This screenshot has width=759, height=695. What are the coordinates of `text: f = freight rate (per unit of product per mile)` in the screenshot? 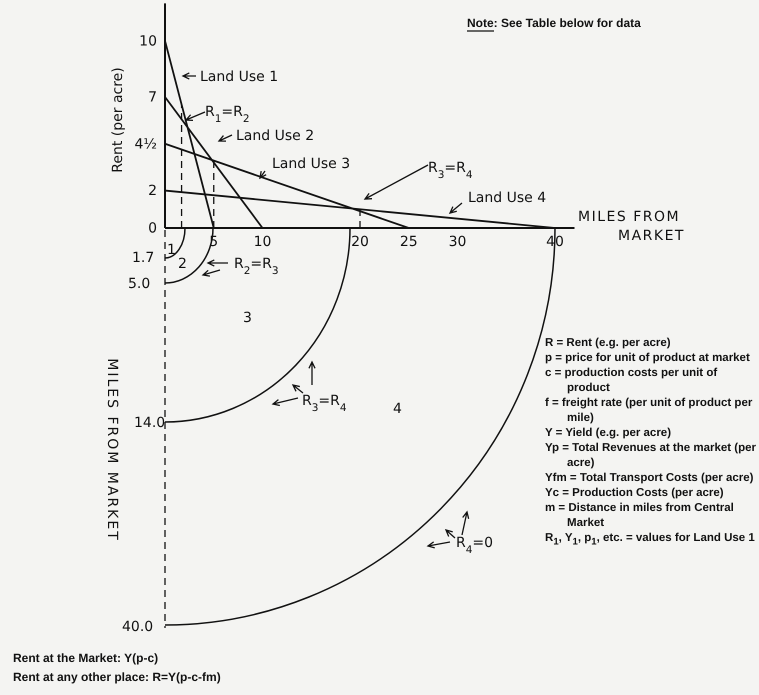 It's located at (649, 411).